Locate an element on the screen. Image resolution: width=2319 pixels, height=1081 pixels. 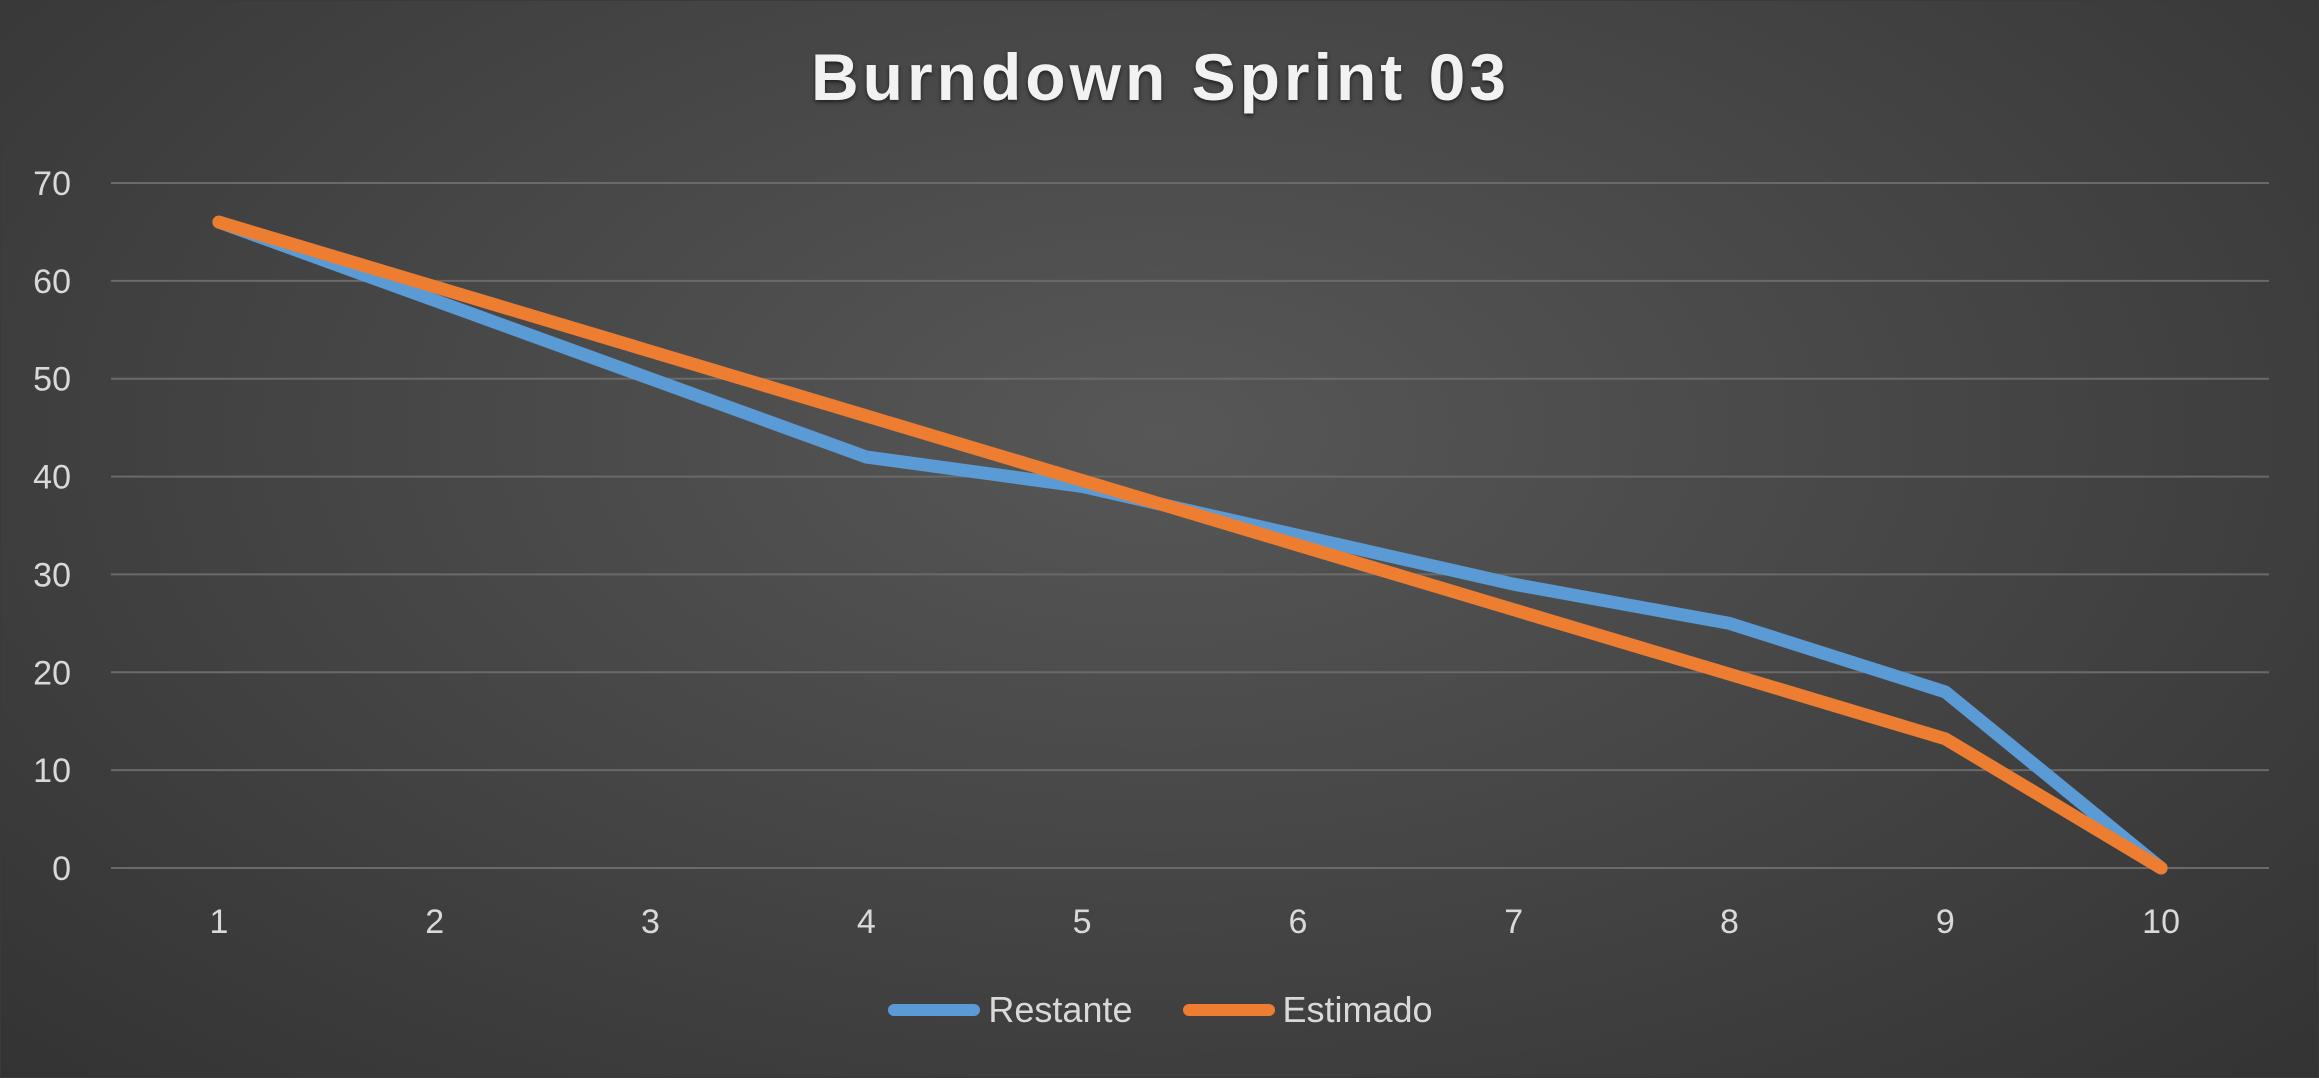
y-tick-label: 0 is located at coordinates (61, 869).